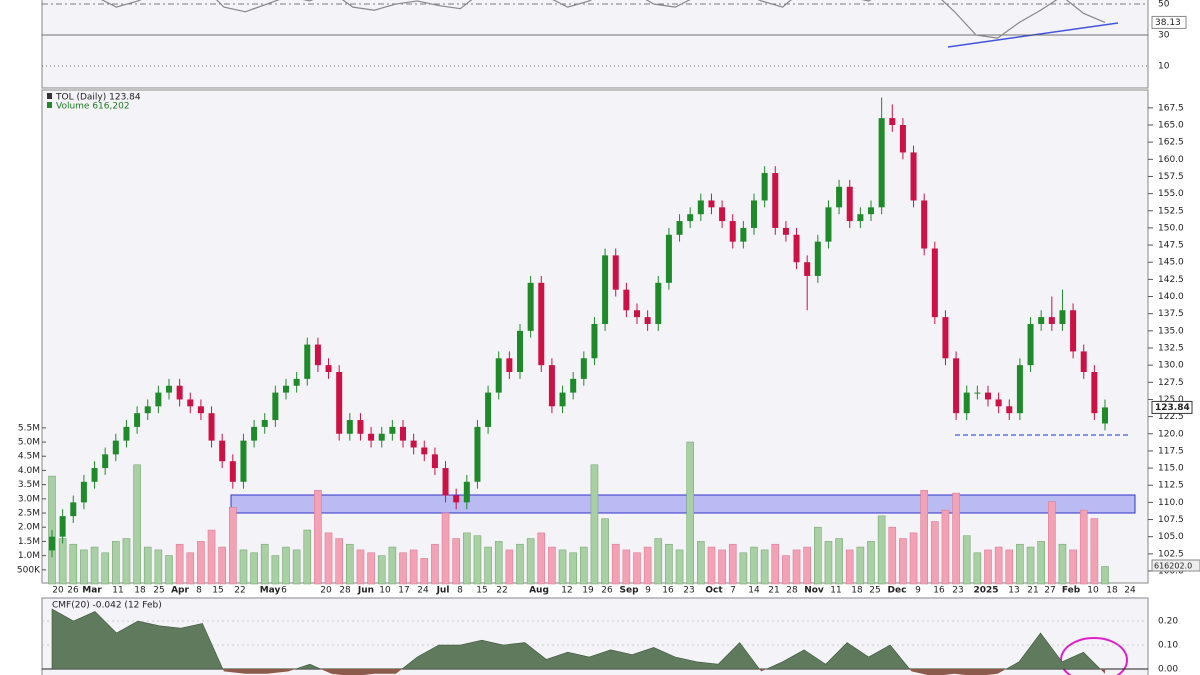 Image resolution: width=1200 pixels, height=675 pixels. What do you see at coordinates (29, 443) in the screenshot?
I see `volume-tick-label: 5.0M` at bounding box center [29, 443].